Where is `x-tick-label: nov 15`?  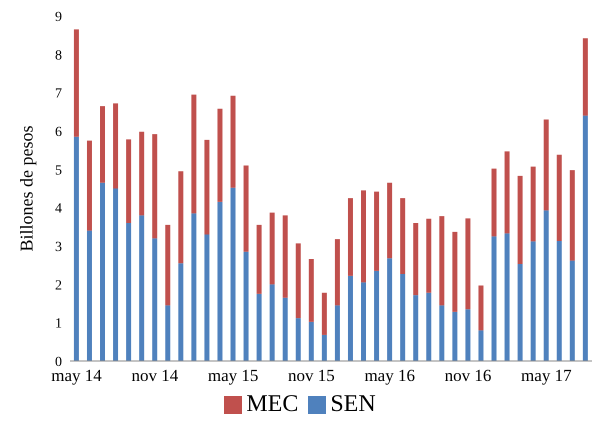 x-tick-label: nov 15 is located at coordinates (311, 376).